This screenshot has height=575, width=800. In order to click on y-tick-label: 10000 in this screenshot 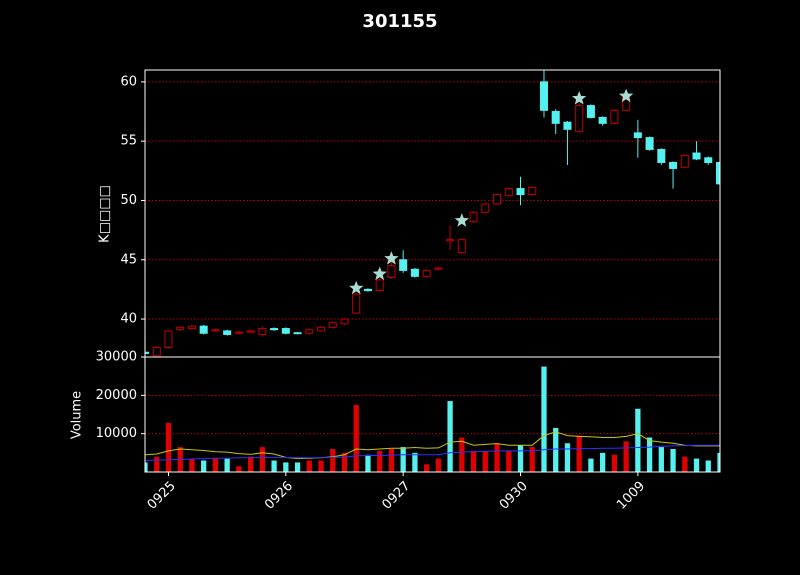, I will do `click(116, 433)`.